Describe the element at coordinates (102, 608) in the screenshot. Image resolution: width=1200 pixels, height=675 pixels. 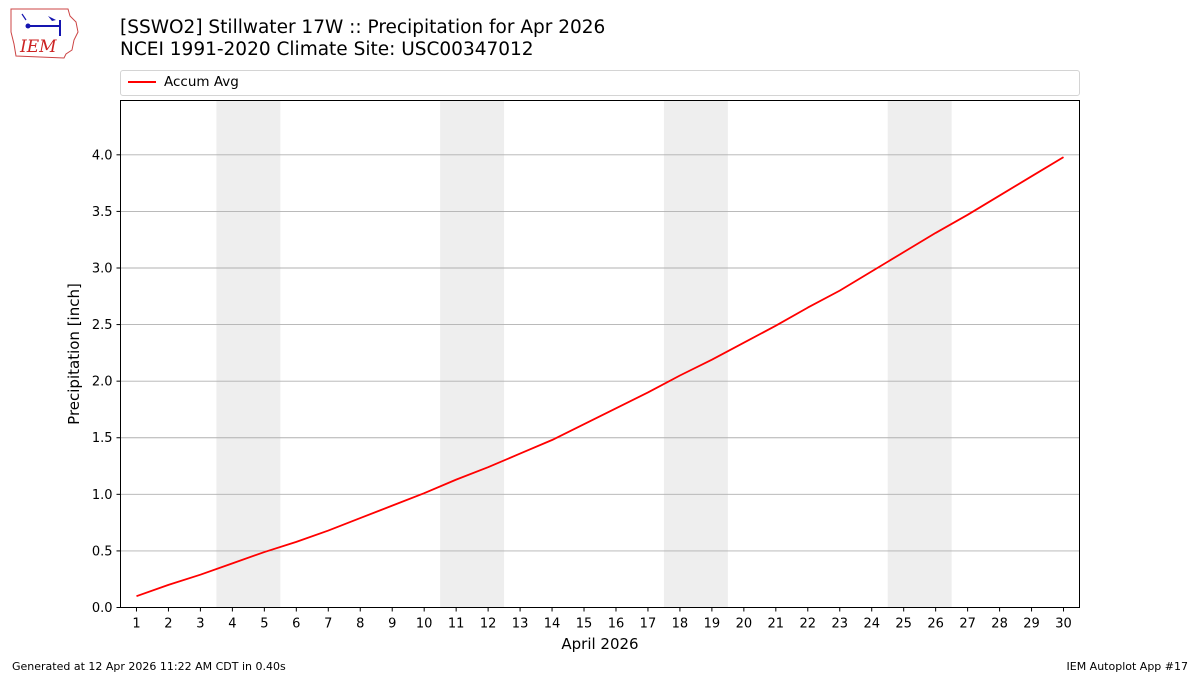
I see `y-tick-label: 0.0` at that location.